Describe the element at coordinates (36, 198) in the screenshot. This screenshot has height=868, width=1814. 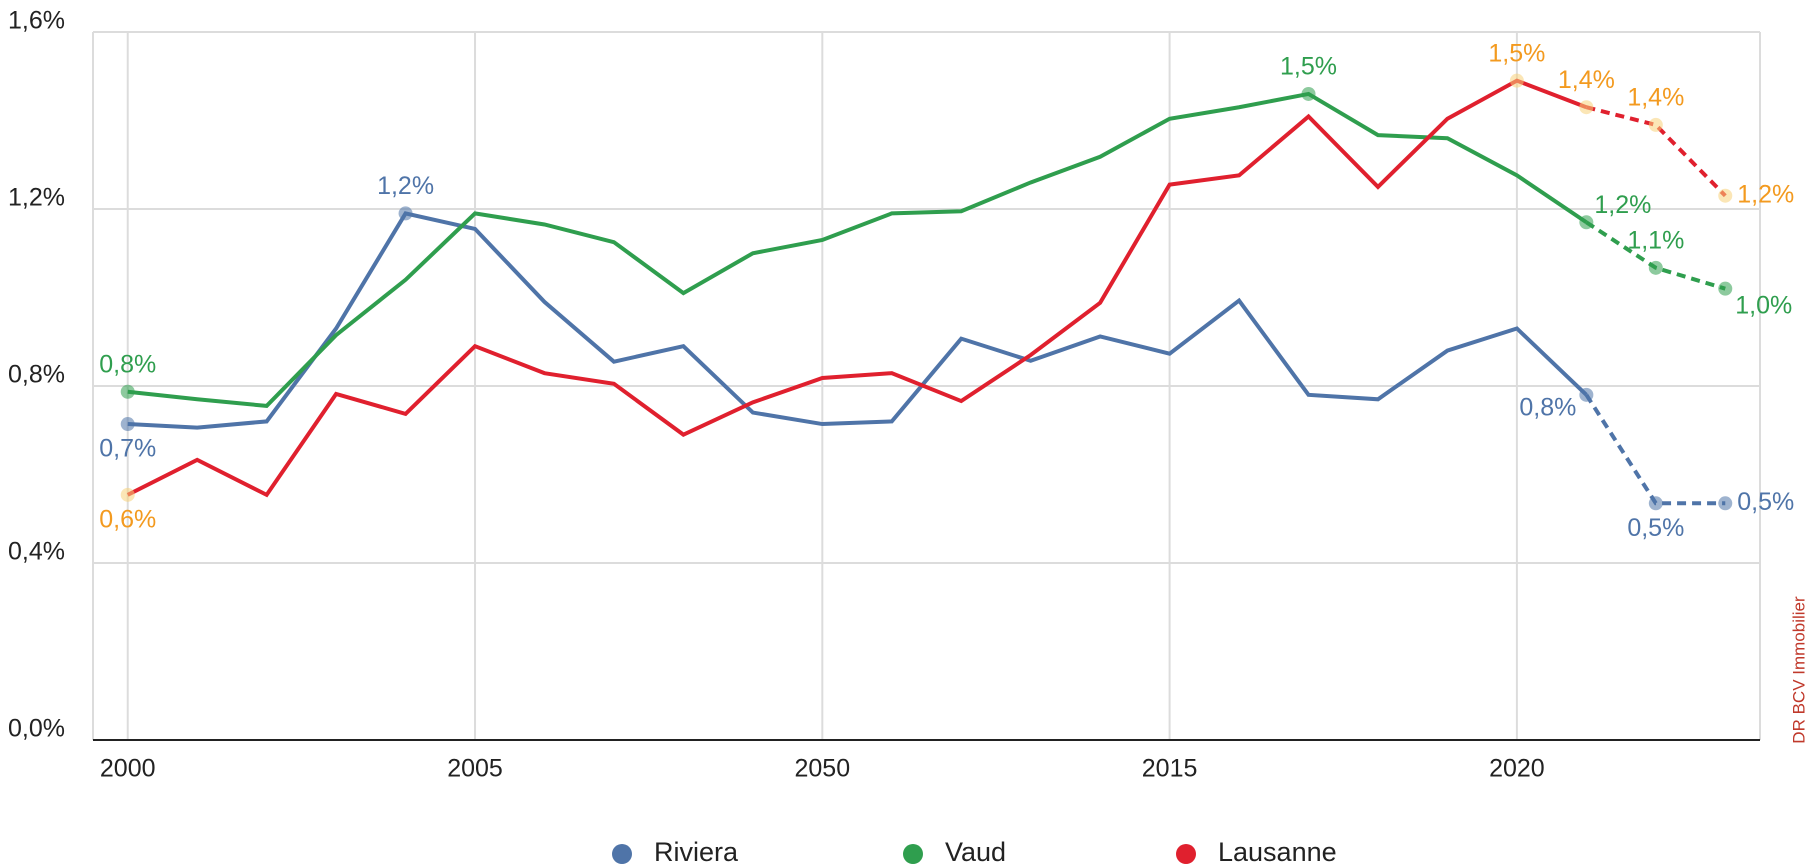
I see `y-tick-label: 1,2%` at that location.